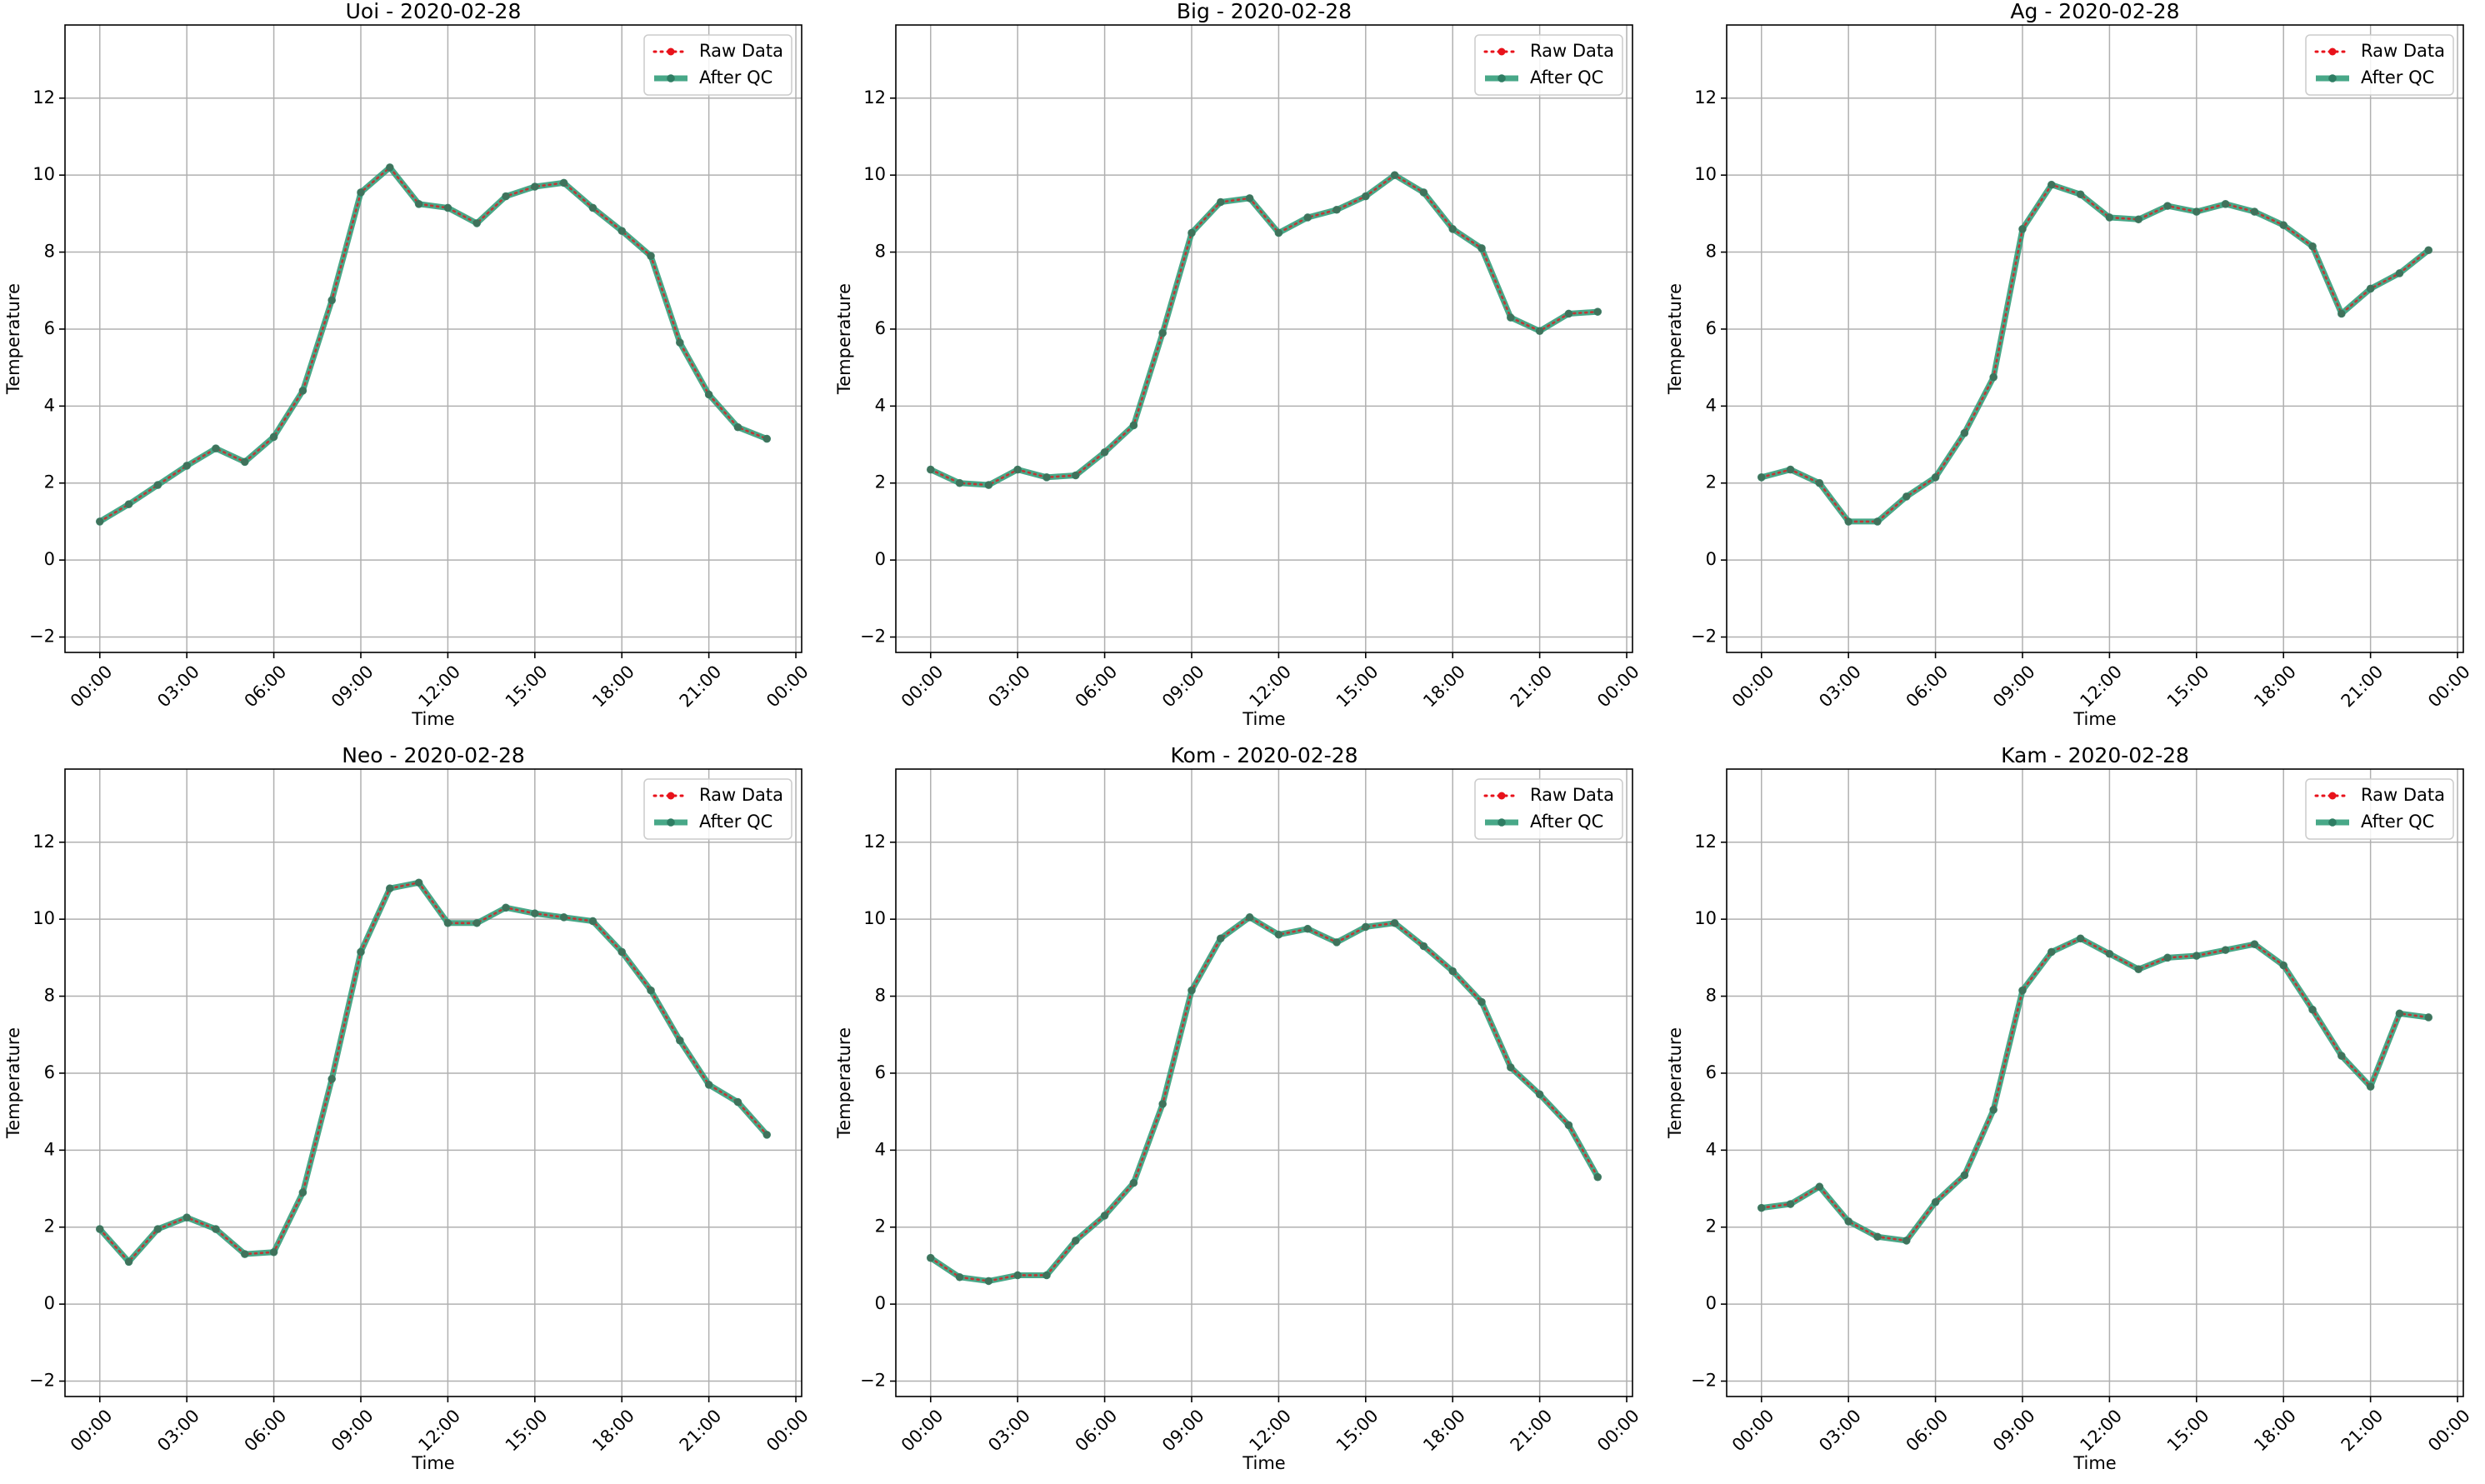  What do you see at coordinates (671, 78) in the screenshot?
I see `legend-marker-after-qc` at bounding box center [671, 78].